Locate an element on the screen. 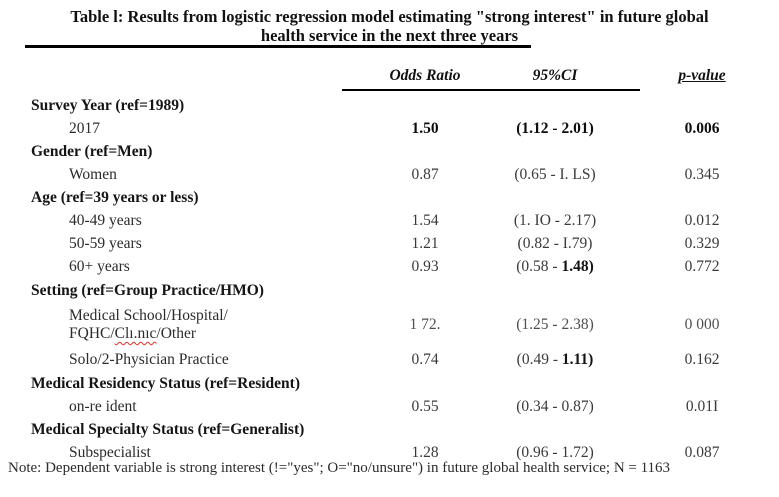 The image size is (779, 497). odds-ratio-value: 1.28 is located at coordinates (425, 452).